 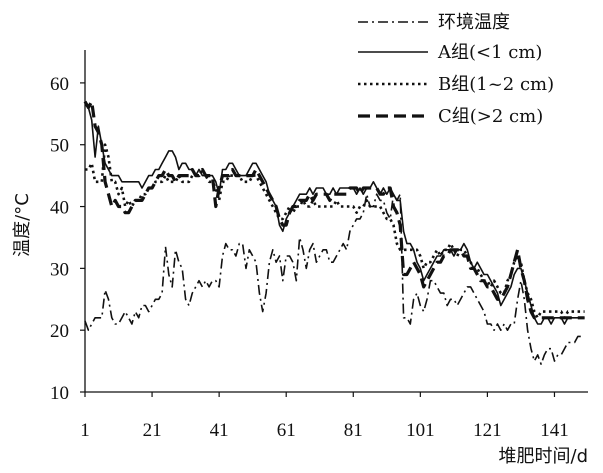 I want to click on legend-label-1: A组(<1 cm), so click(x=489, y=52).